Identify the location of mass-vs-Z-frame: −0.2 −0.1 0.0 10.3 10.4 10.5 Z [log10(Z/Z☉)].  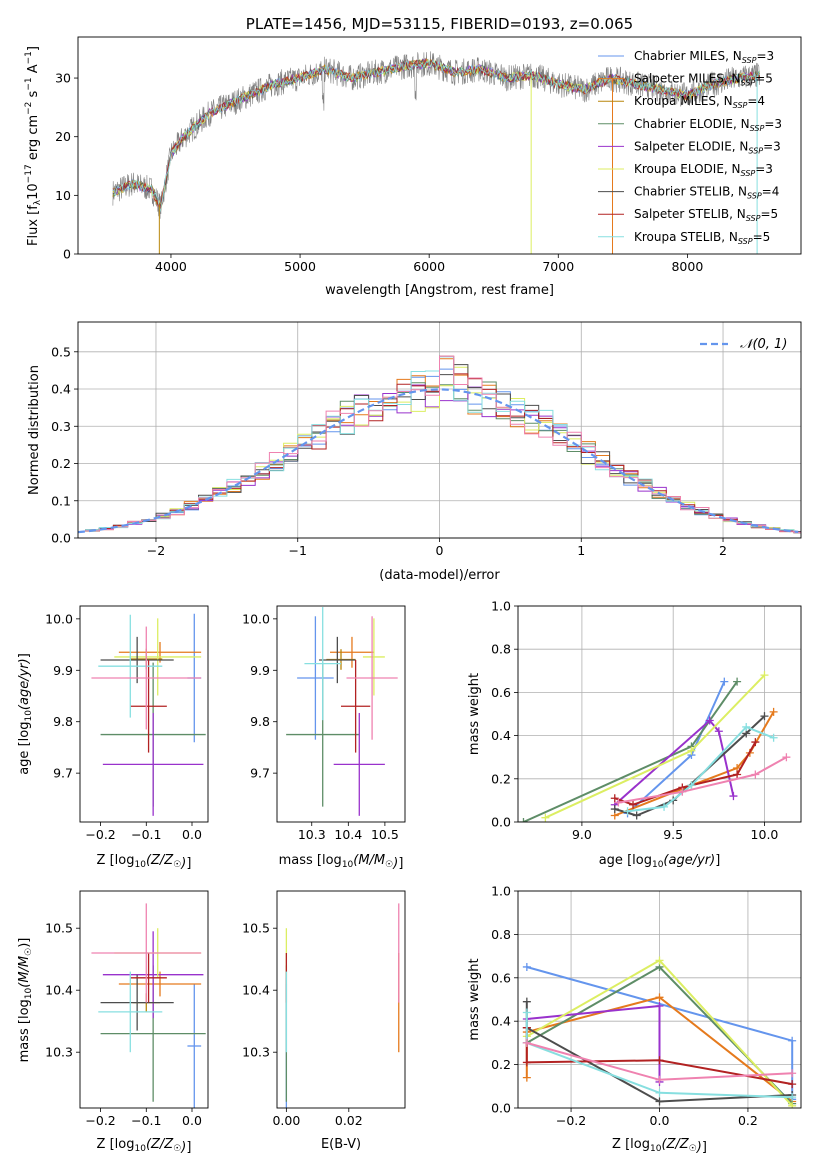
(127, 1022).